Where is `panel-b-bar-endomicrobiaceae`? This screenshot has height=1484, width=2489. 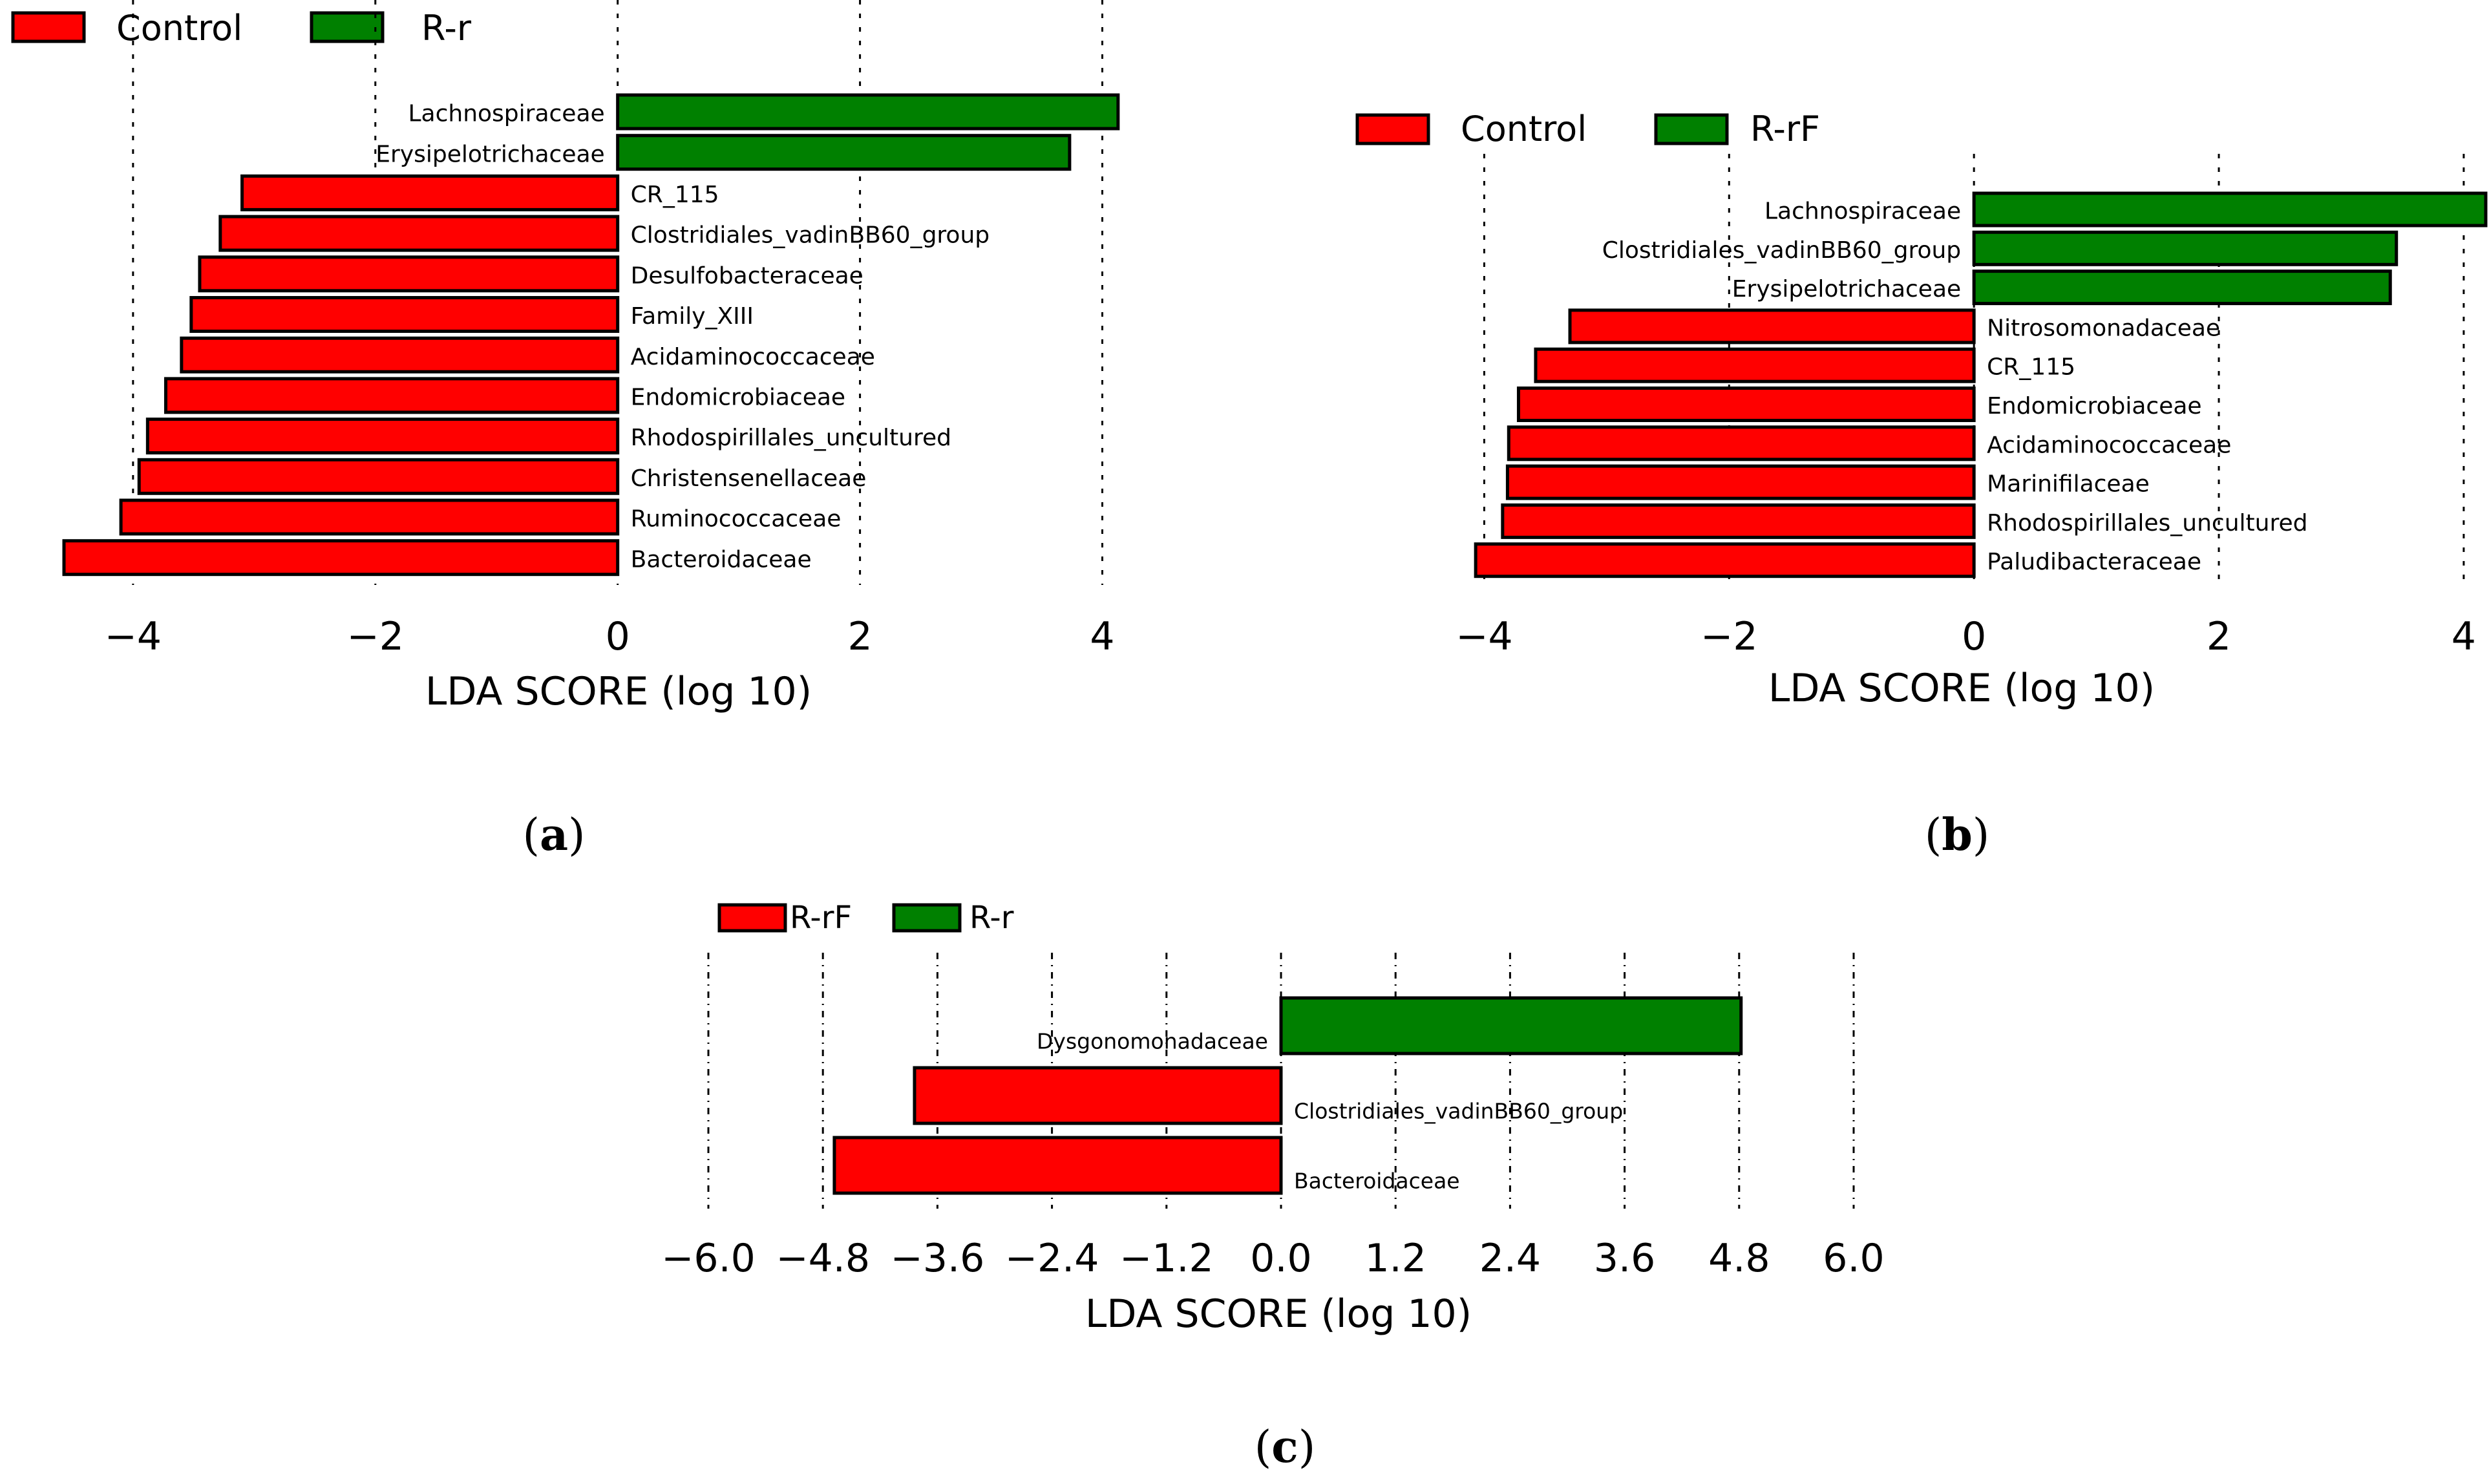
panel-b-bar-endomicrobiaceae is located at coordinates (1746, 405).